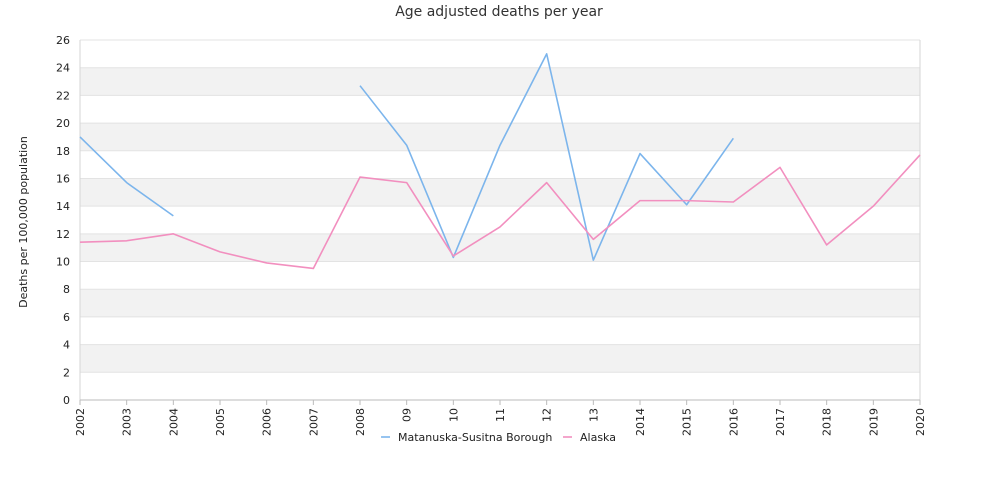 This screenshot has width=1000, height=500. Describe the element at coordinates (80, 422) in the screenshot. I see `x-tick-label: 2002` at that location.